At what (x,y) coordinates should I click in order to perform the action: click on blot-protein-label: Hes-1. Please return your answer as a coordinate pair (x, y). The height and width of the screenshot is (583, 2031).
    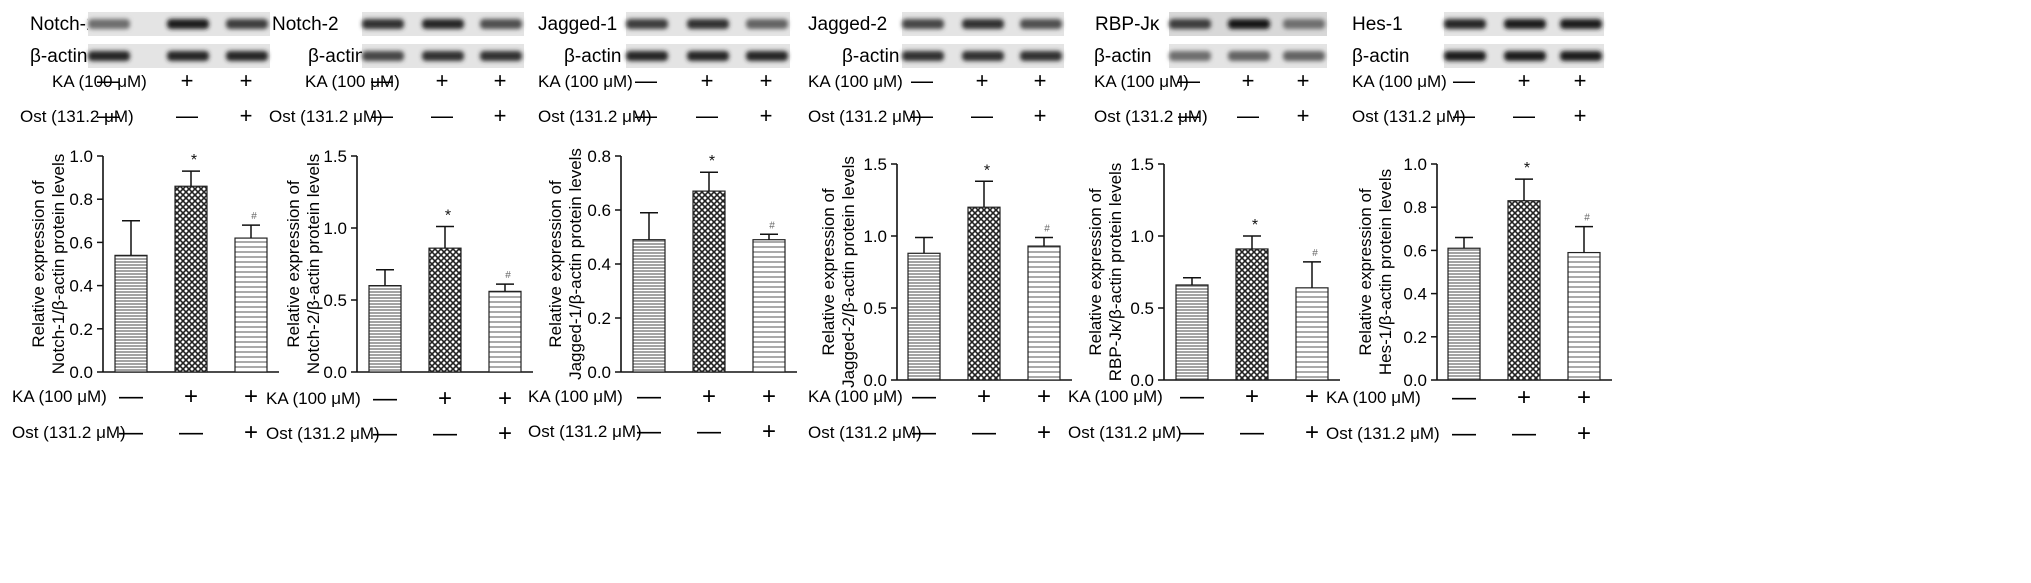
    Looking at the image, I should click on (1377, 24).